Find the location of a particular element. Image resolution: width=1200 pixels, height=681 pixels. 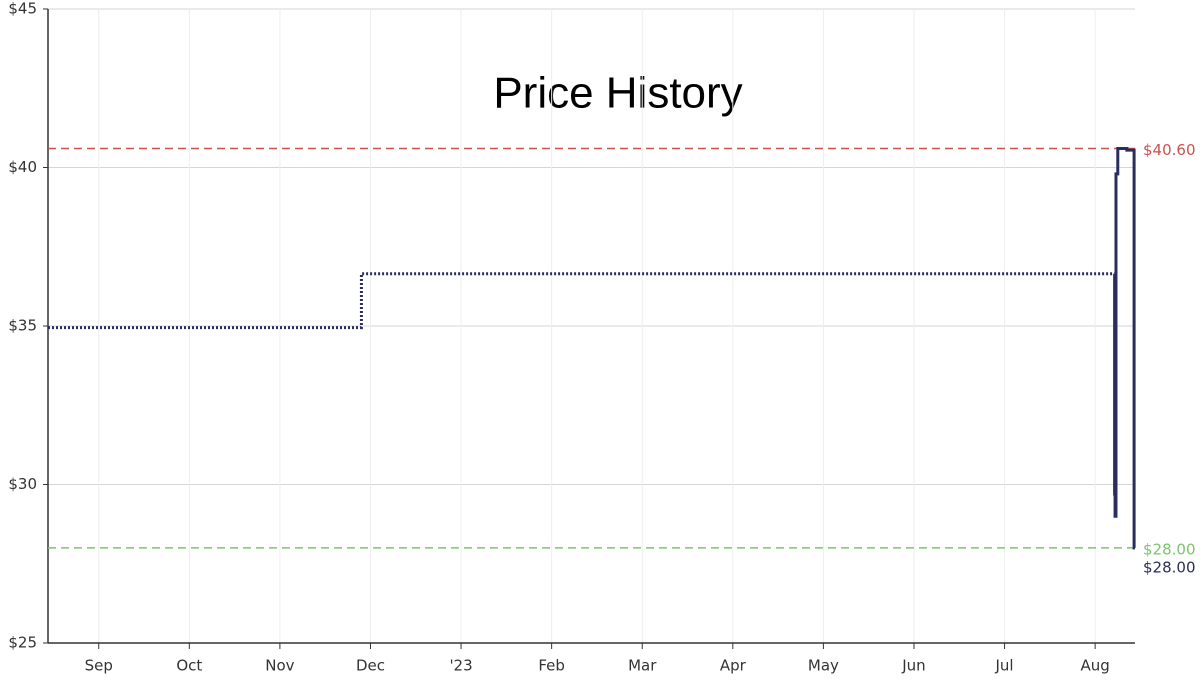

y-tick-label: $35 is located at coordinates (22, 326).